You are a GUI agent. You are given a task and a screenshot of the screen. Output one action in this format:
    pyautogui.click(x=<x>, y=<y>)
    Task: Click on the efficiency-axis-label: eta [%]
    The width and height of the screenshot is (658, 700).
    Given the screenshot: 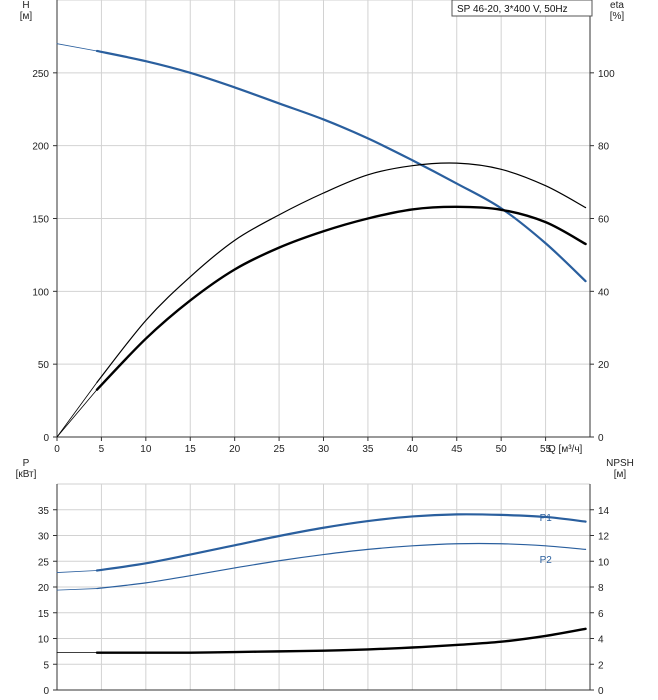 What is the action you would take?
    pyautogui.click(x=617, y=11)
    